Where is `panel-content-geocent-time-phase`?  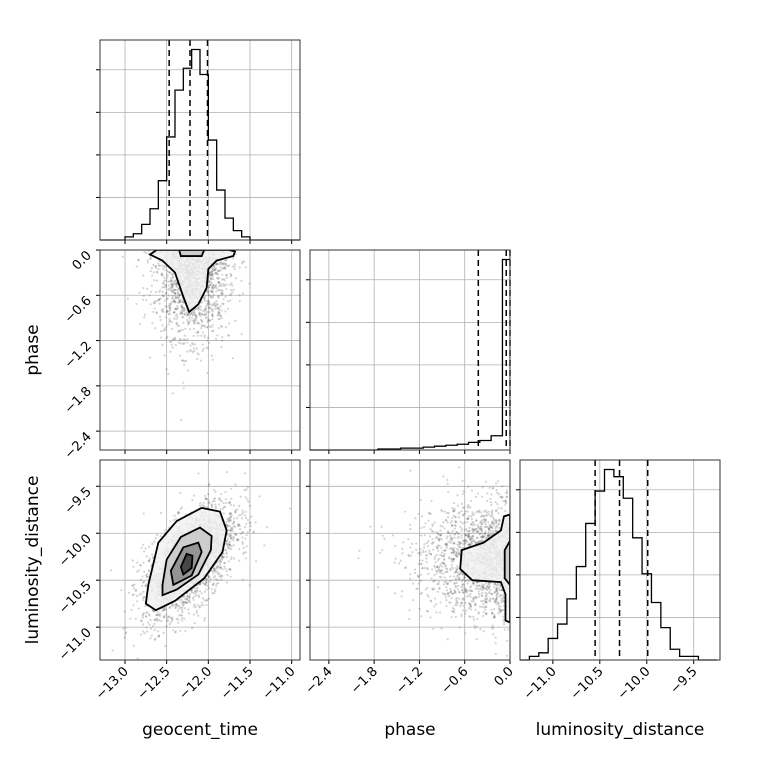 panel-content-geocent-time-phase is located at coordinates (186, 336).